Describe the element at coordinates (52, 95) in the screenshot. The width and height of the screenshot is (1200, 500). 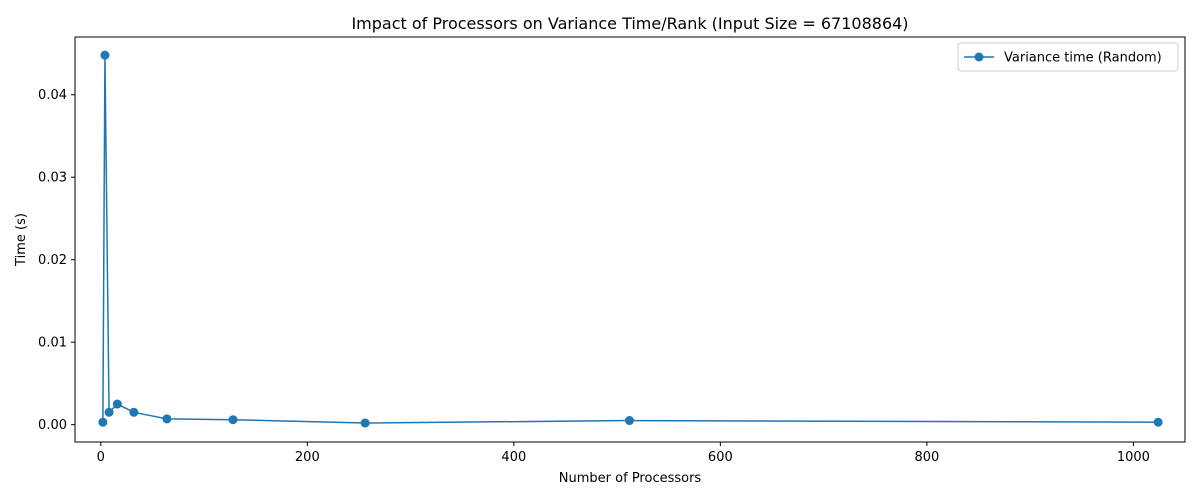
I see `y-tick-label: 0.04` at that location.